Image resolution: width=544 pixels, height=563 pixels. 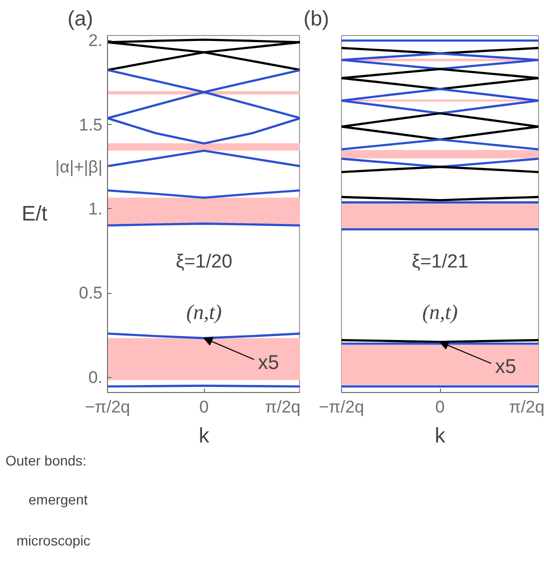 I want to click on text: Outer bonds:, so click(x=46, y=460).